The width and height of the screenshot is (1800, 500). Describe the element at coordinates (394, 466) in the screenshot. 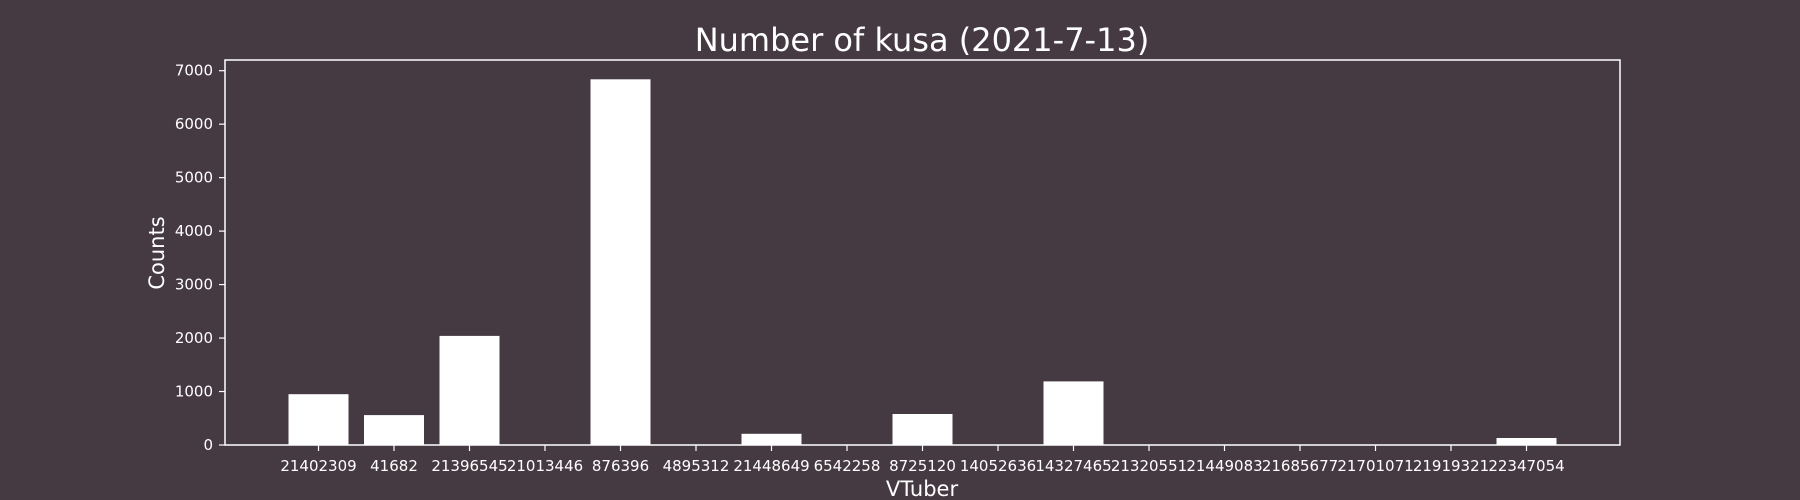

I see `x-tick-label: 41682` at that location.